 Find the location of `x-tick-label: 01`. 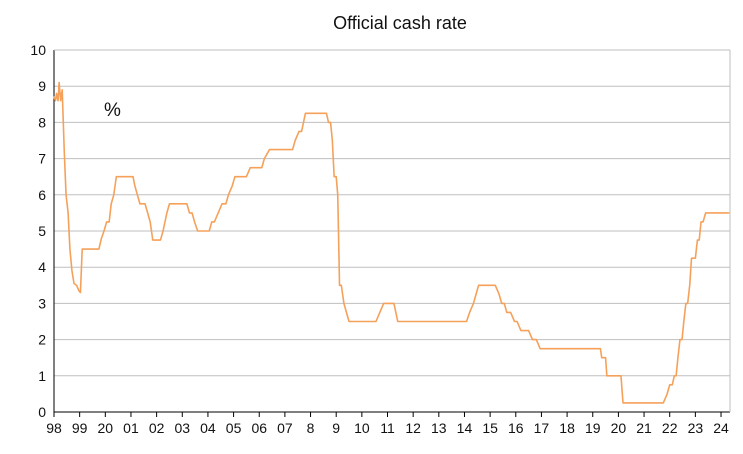

x-tick-label: 01 is located at coordinates (131, 428).